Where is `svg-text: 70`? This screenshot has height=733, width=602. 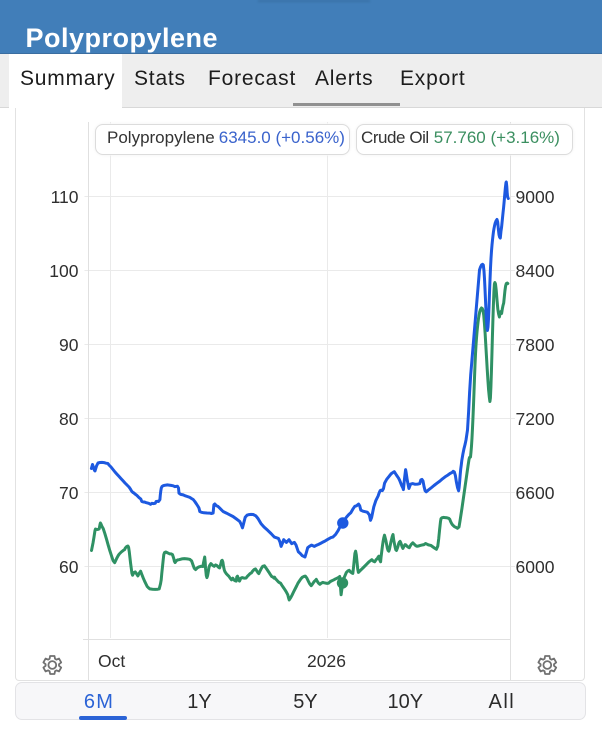
svg-text: 70 is located at coordinates (69, 493).